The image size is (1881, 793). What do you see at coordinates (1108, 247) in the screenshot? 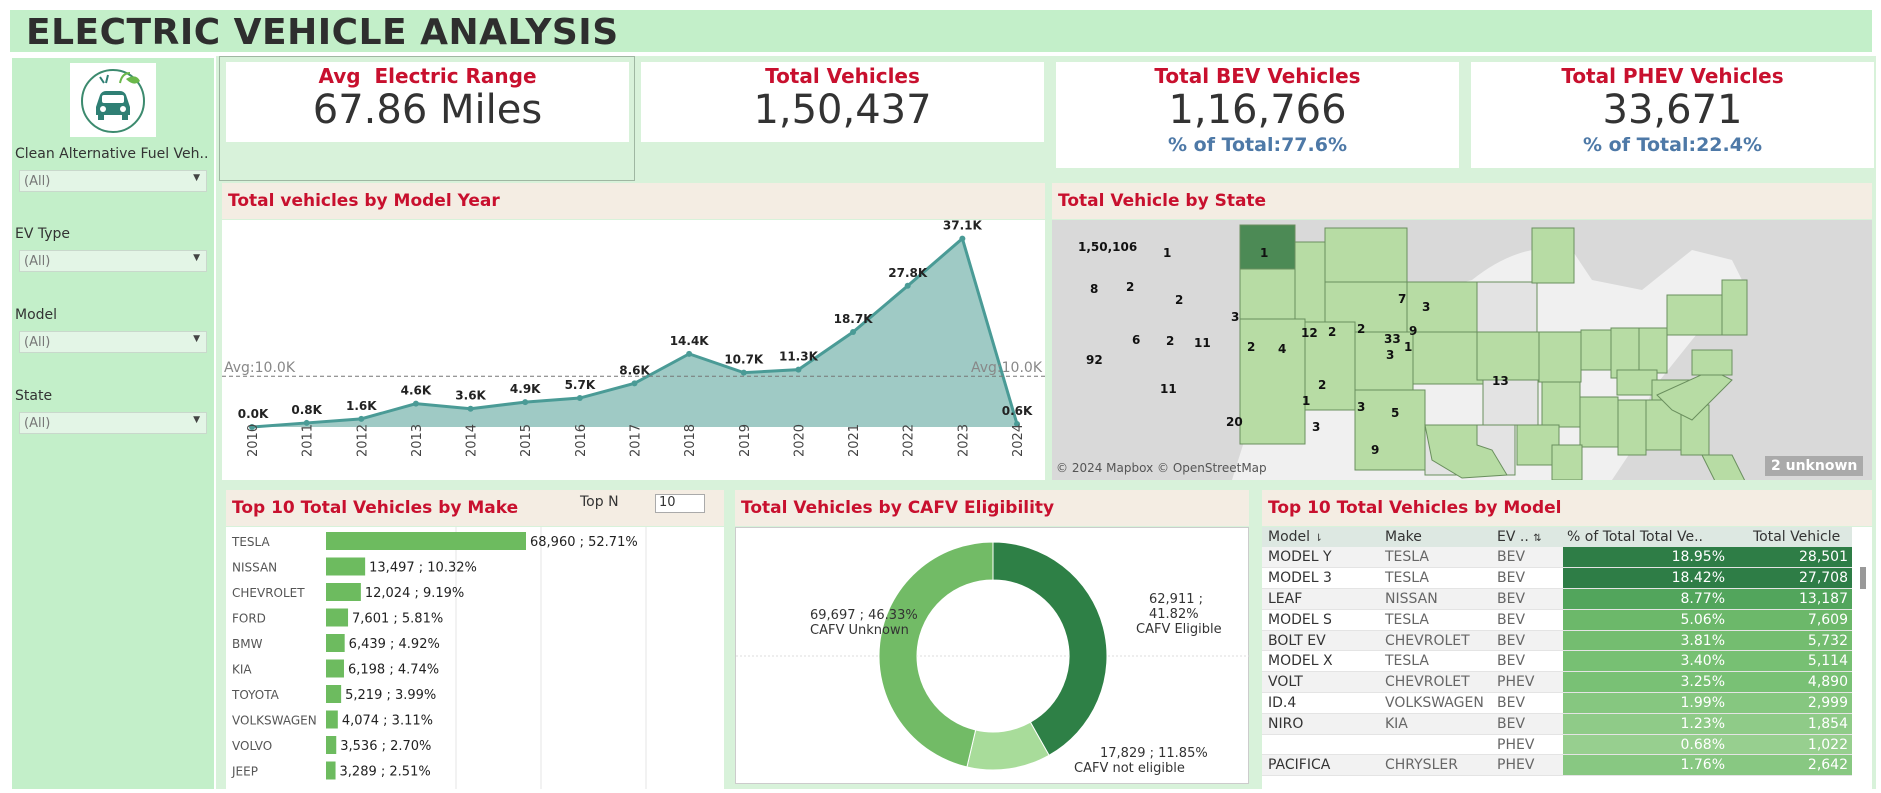
I see `state-count-label: 1,50,106` at bounding box center [1108, 247].